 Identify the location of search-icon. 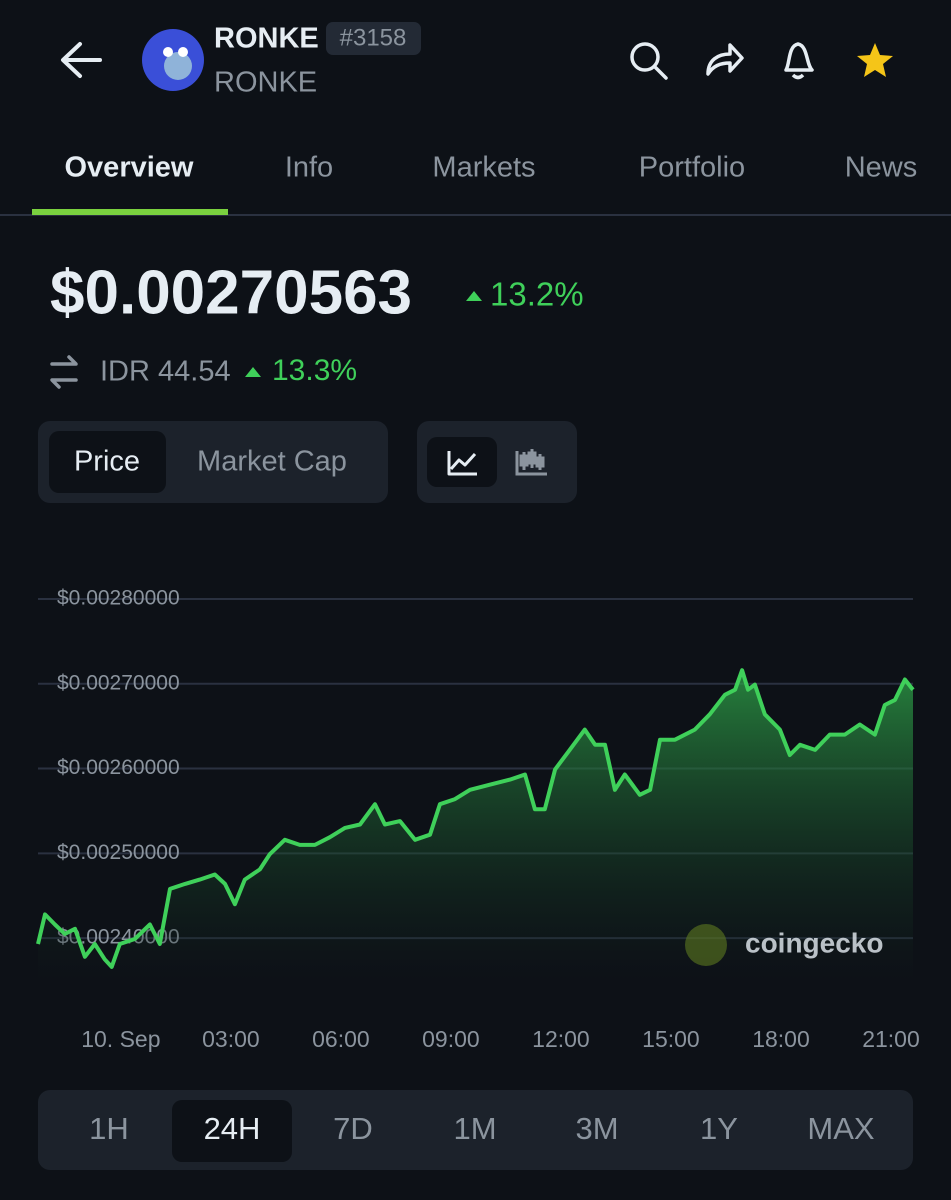
(649, 61).